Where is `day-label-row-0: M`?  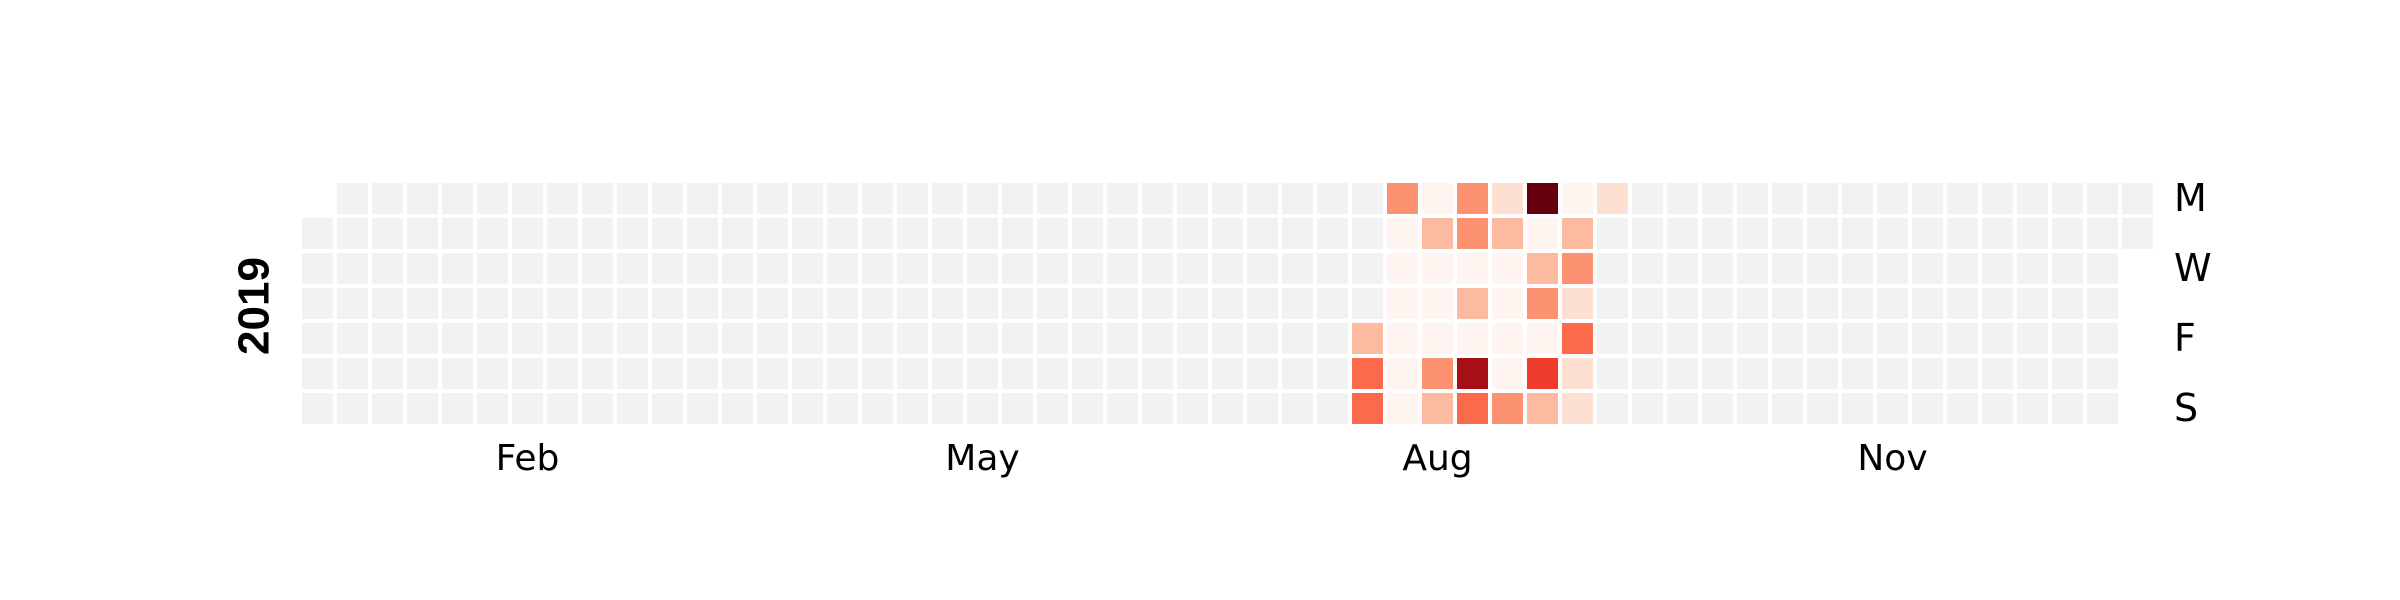
day-label-row-0: M is located at coordinates (2190, 198).